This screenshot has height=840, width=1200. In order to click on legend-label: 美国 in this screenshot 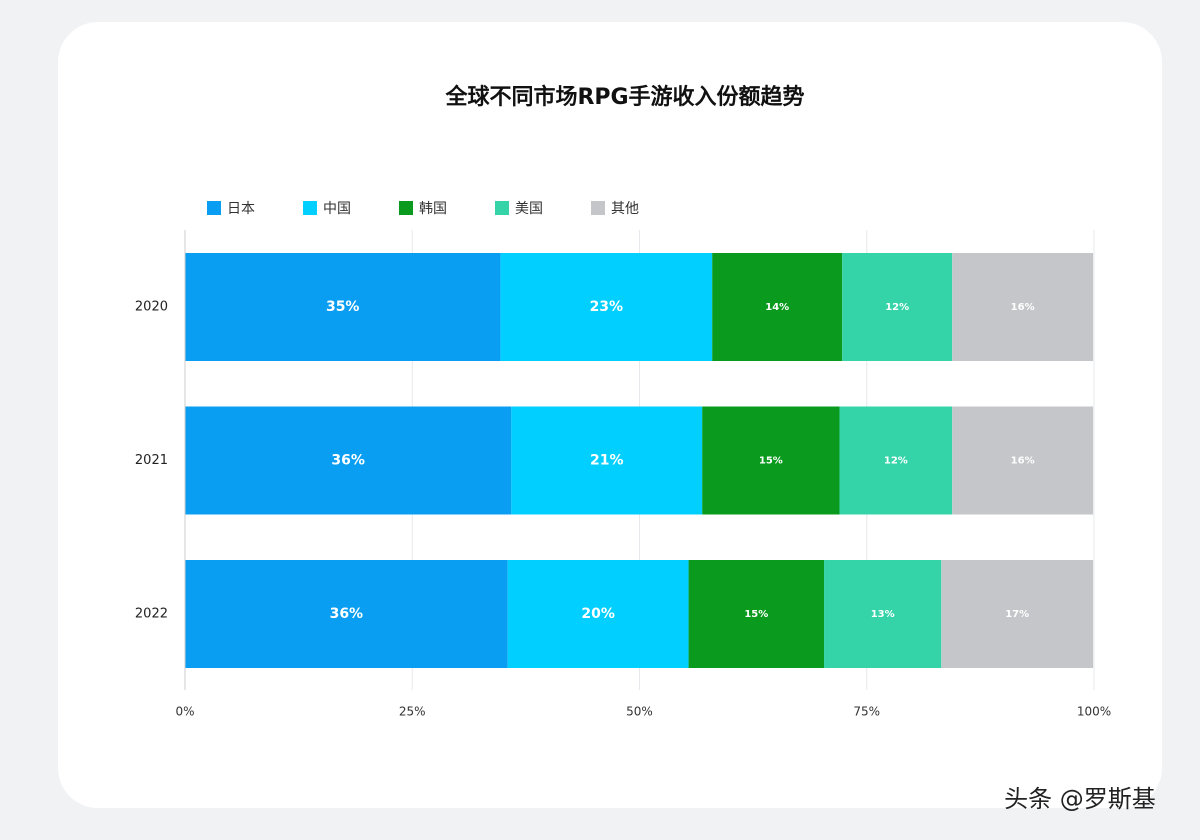, I will do `click(529, 209)`.